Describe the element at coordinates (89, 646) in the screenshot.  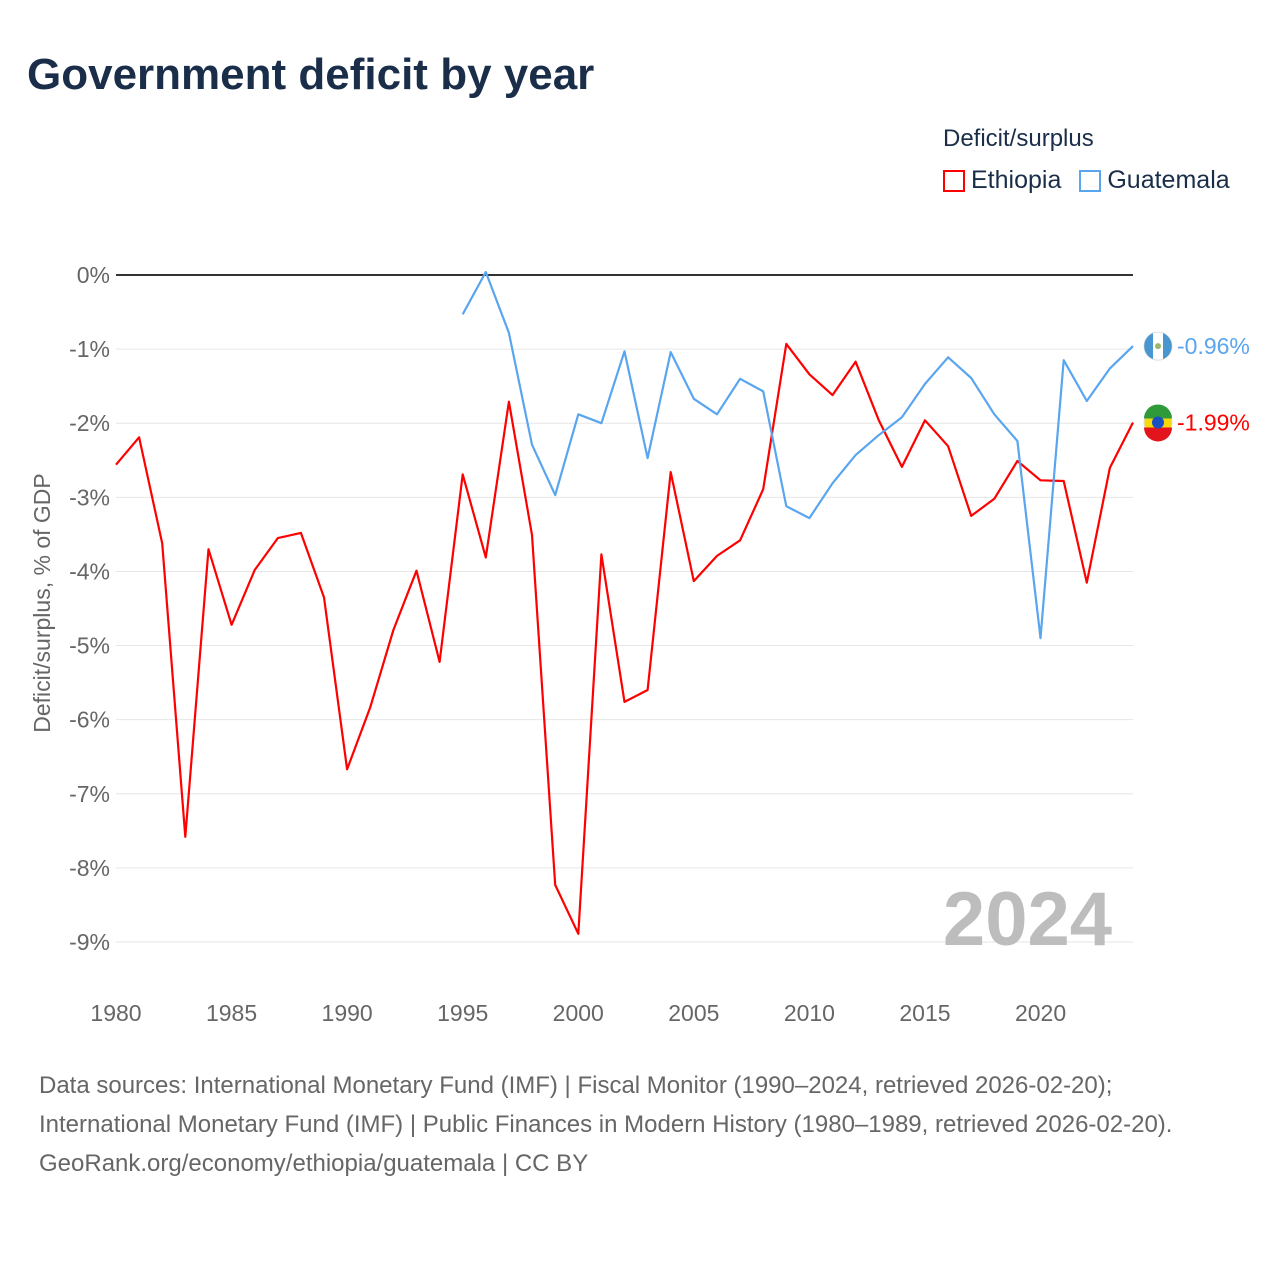
I see `y-tick-label: -5%` at that location.